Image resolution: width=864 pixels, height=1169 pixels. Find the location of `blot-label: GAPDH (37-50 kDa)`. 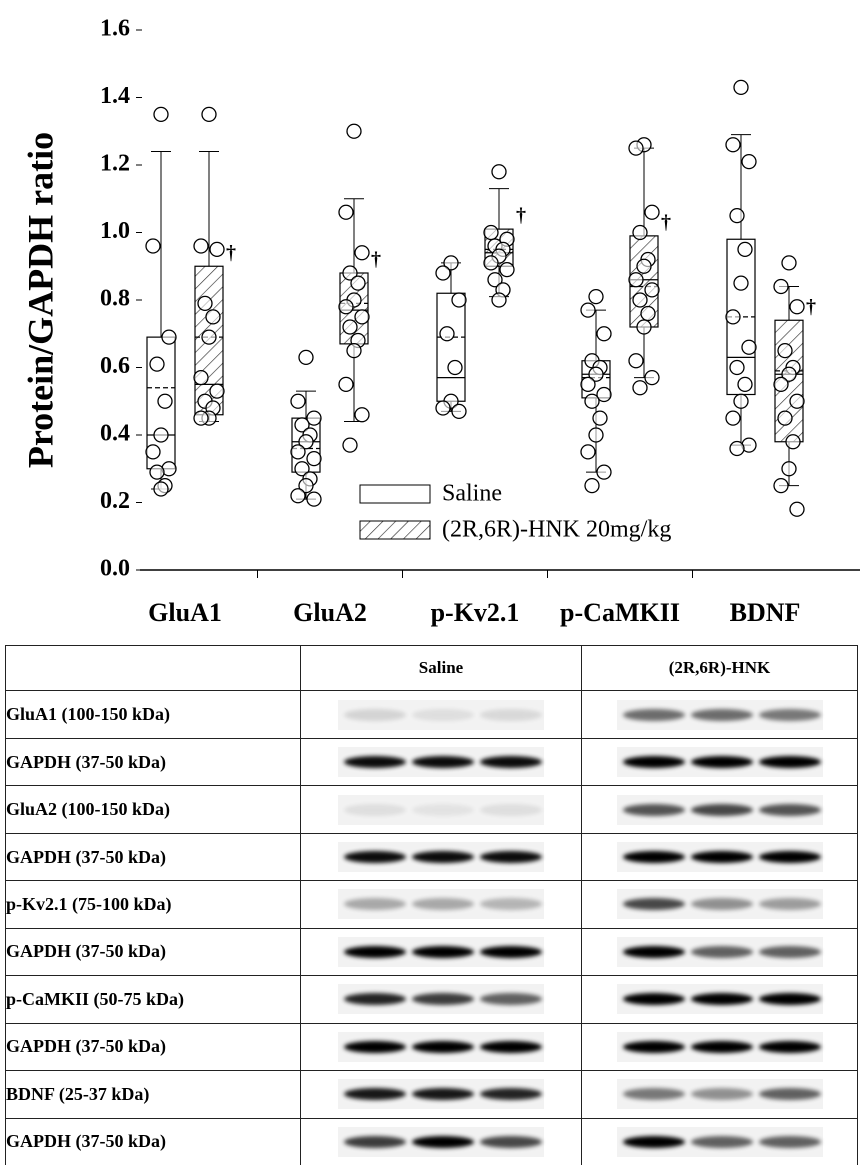

blot-label: GAPDH (37-50 kDa) is located at coordinates (153, 1141).